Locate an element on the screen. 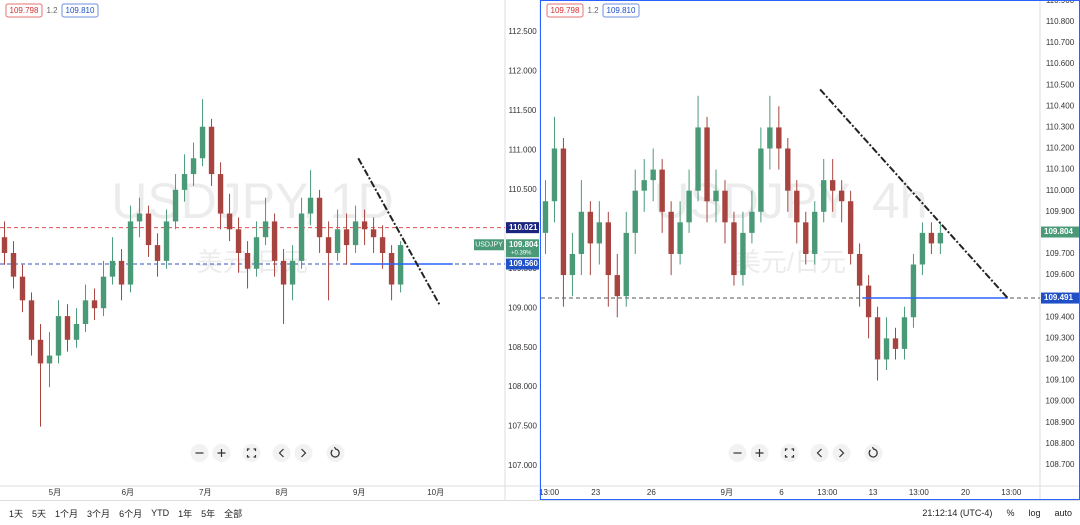 Image resolution: width=1080 pixels, height=525 pixels. y-tick-label: 111.500 is located at coordinates (523, 110).